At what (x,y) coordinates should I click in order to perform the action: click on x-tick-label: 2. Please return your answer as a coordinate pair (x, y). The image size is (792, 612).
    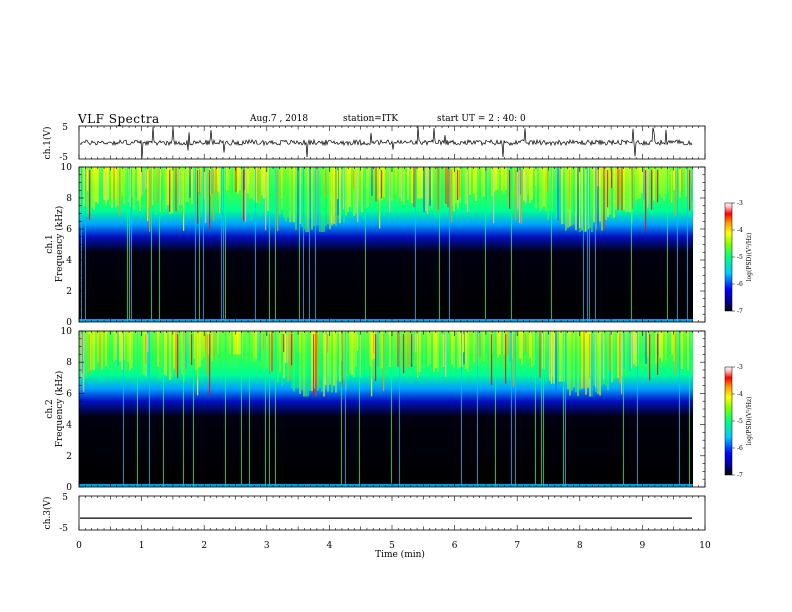
    Looking at the image, I should click on (204, 546).